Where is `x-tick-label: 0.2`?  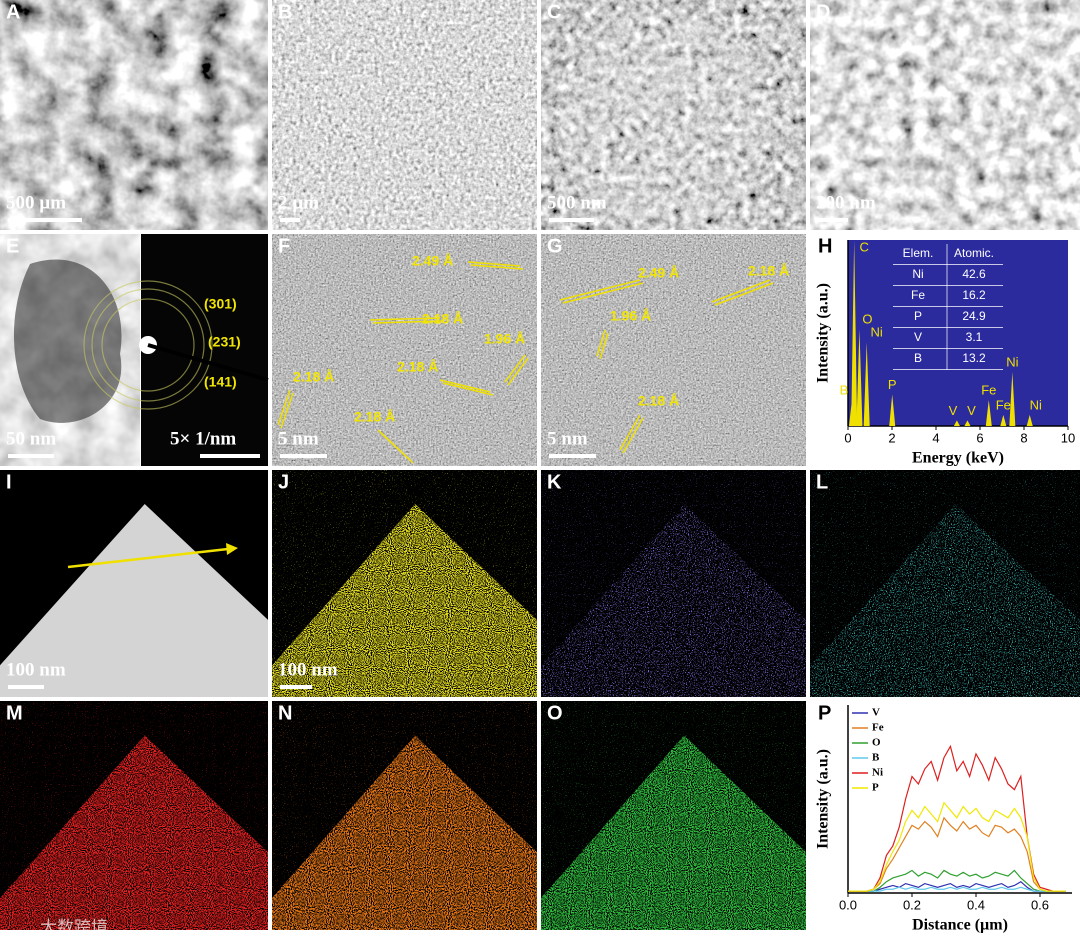 x-tick-label: 0.2 is located at coordinates (912, 904).